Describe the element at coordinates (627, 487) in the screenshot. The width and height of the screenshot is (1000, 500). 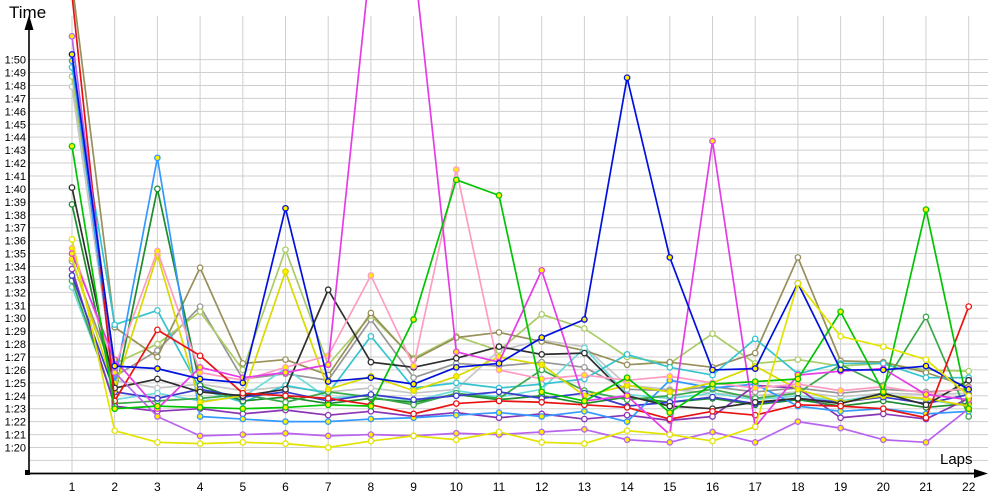
I see `x-tick-label: 14` at that location.